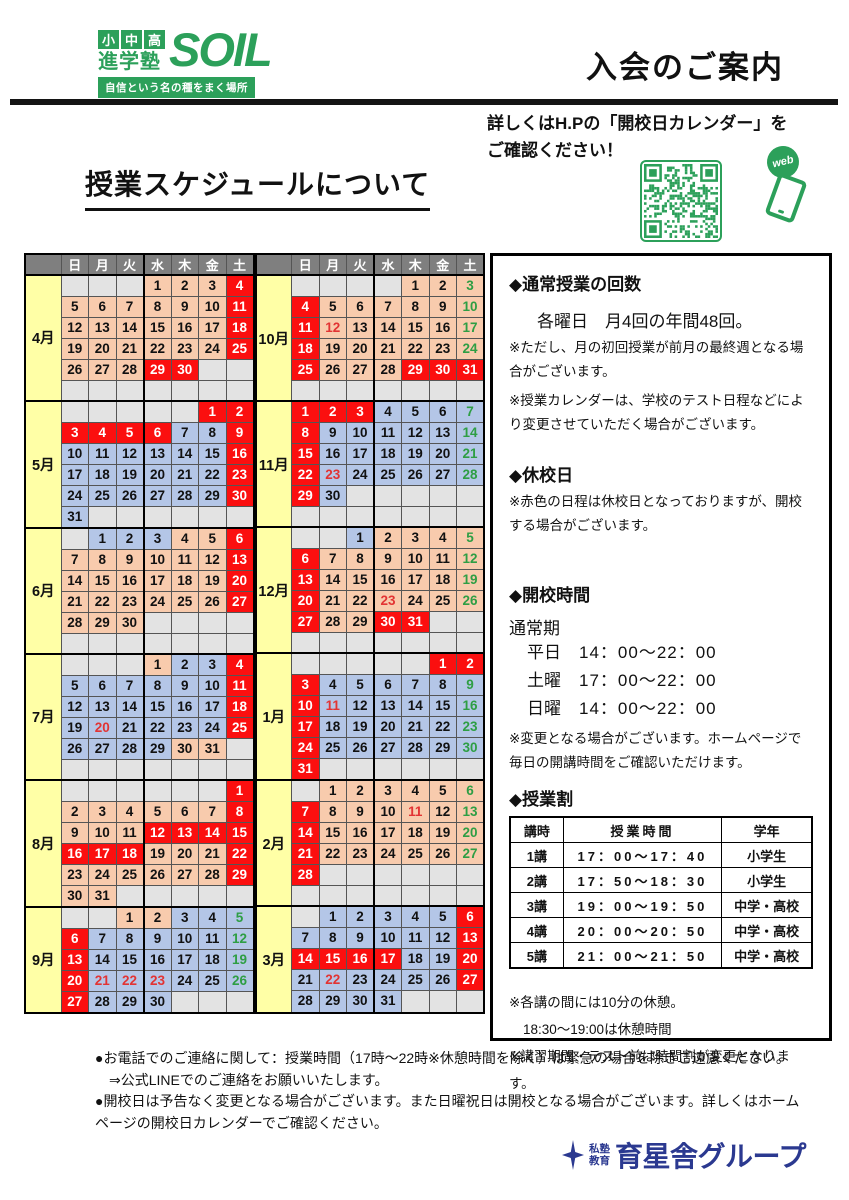 The image size is (849, 1200). Describe the element at coordinates (786, 198) in the screenshot. I see `smartphone-icon` at that location.